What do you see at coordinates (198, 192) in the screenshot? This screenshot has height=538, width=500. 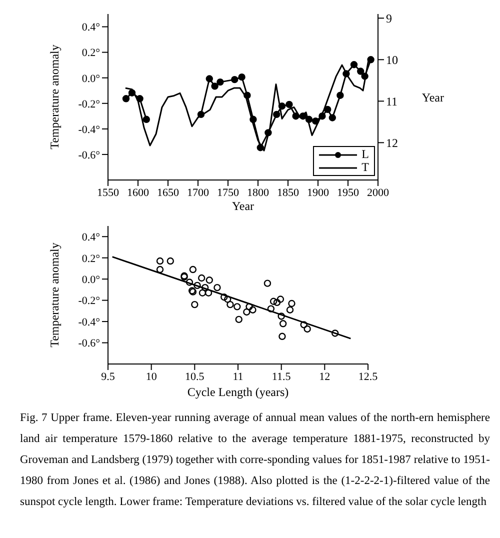 I see `x-tick-label: 1700` at bounding box center [198, 192].